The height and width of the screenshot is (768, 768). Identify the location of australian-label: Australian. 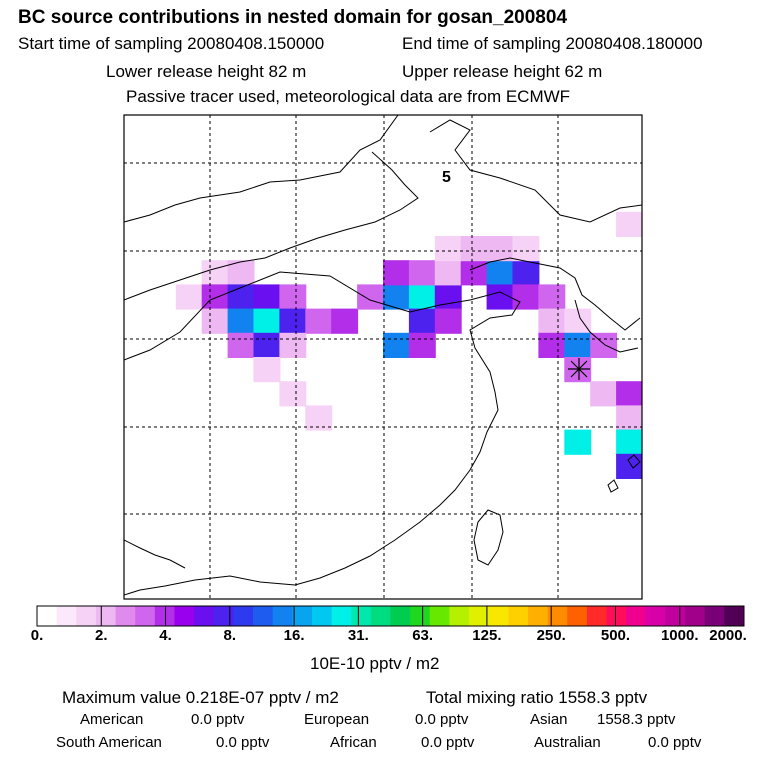
(567, 742).